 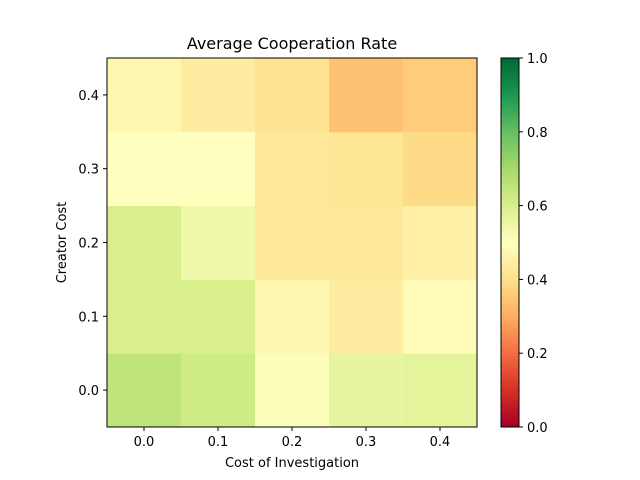 What do you see at coordinates (292, 463) in the screenshot?
I see `x-axis-label: Cost of Investigation` at bounding box center [292, 463].